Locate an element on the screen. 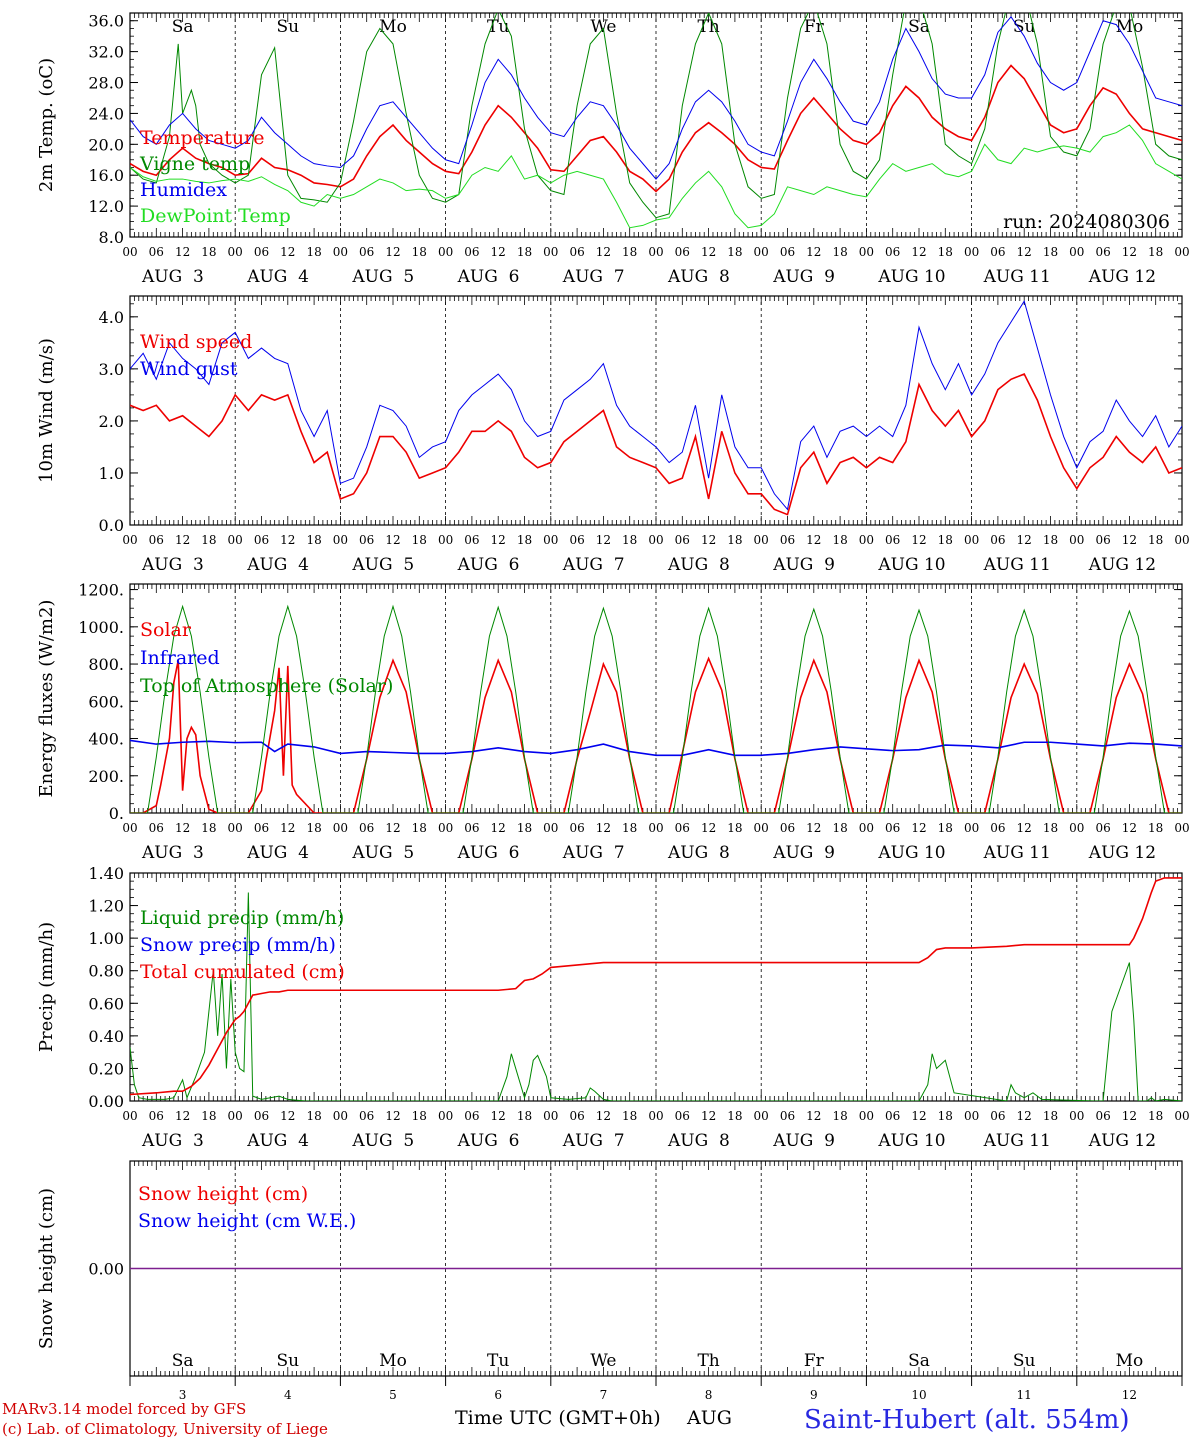 This screenshot has width=1194, height=1440. station-name: Saint-Hubert (alt. 554m) is located at coordinates (967, 1420).